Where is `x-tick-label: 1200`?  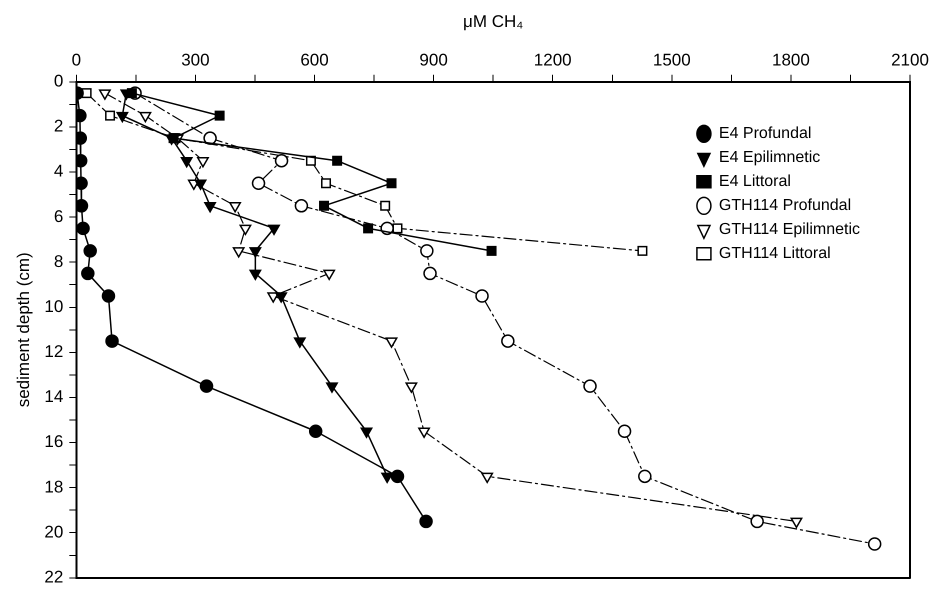
x-tick-label: 1200 is located at coordinates (553, 60).